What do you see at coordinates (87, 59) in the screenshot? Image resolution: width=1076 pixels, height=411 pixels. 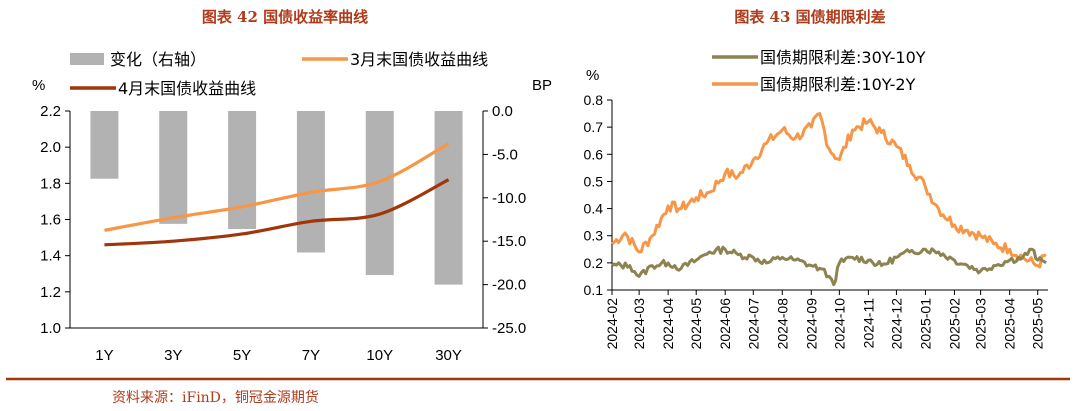 I see `legend-swatch-bar` at bounding box center [87, 59].